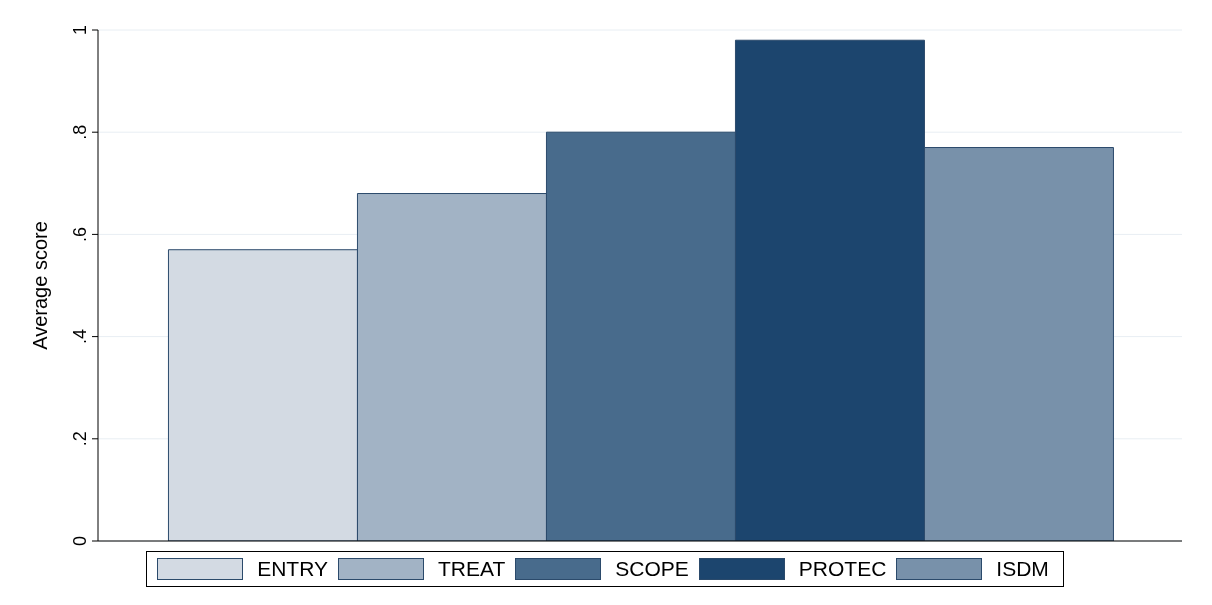  What do you see at coordinates (80, 541) in the screenshot?
I see `y-tick-label: 0` at bounding box center [80, 541].